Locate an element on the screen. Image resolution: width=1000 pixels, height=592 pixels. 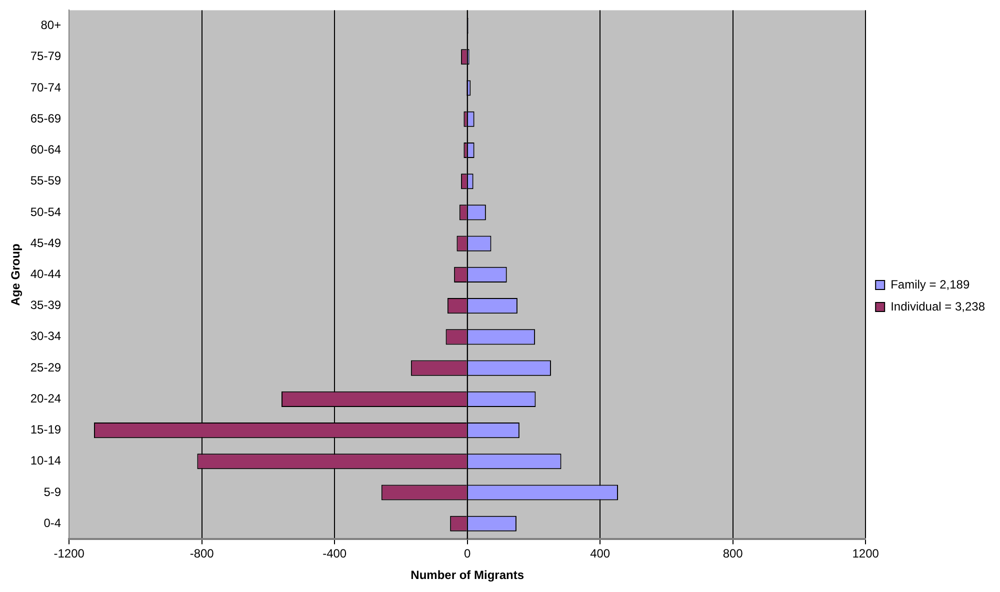
y-tick-label: 60-64 is located at coordinates (46, 149).